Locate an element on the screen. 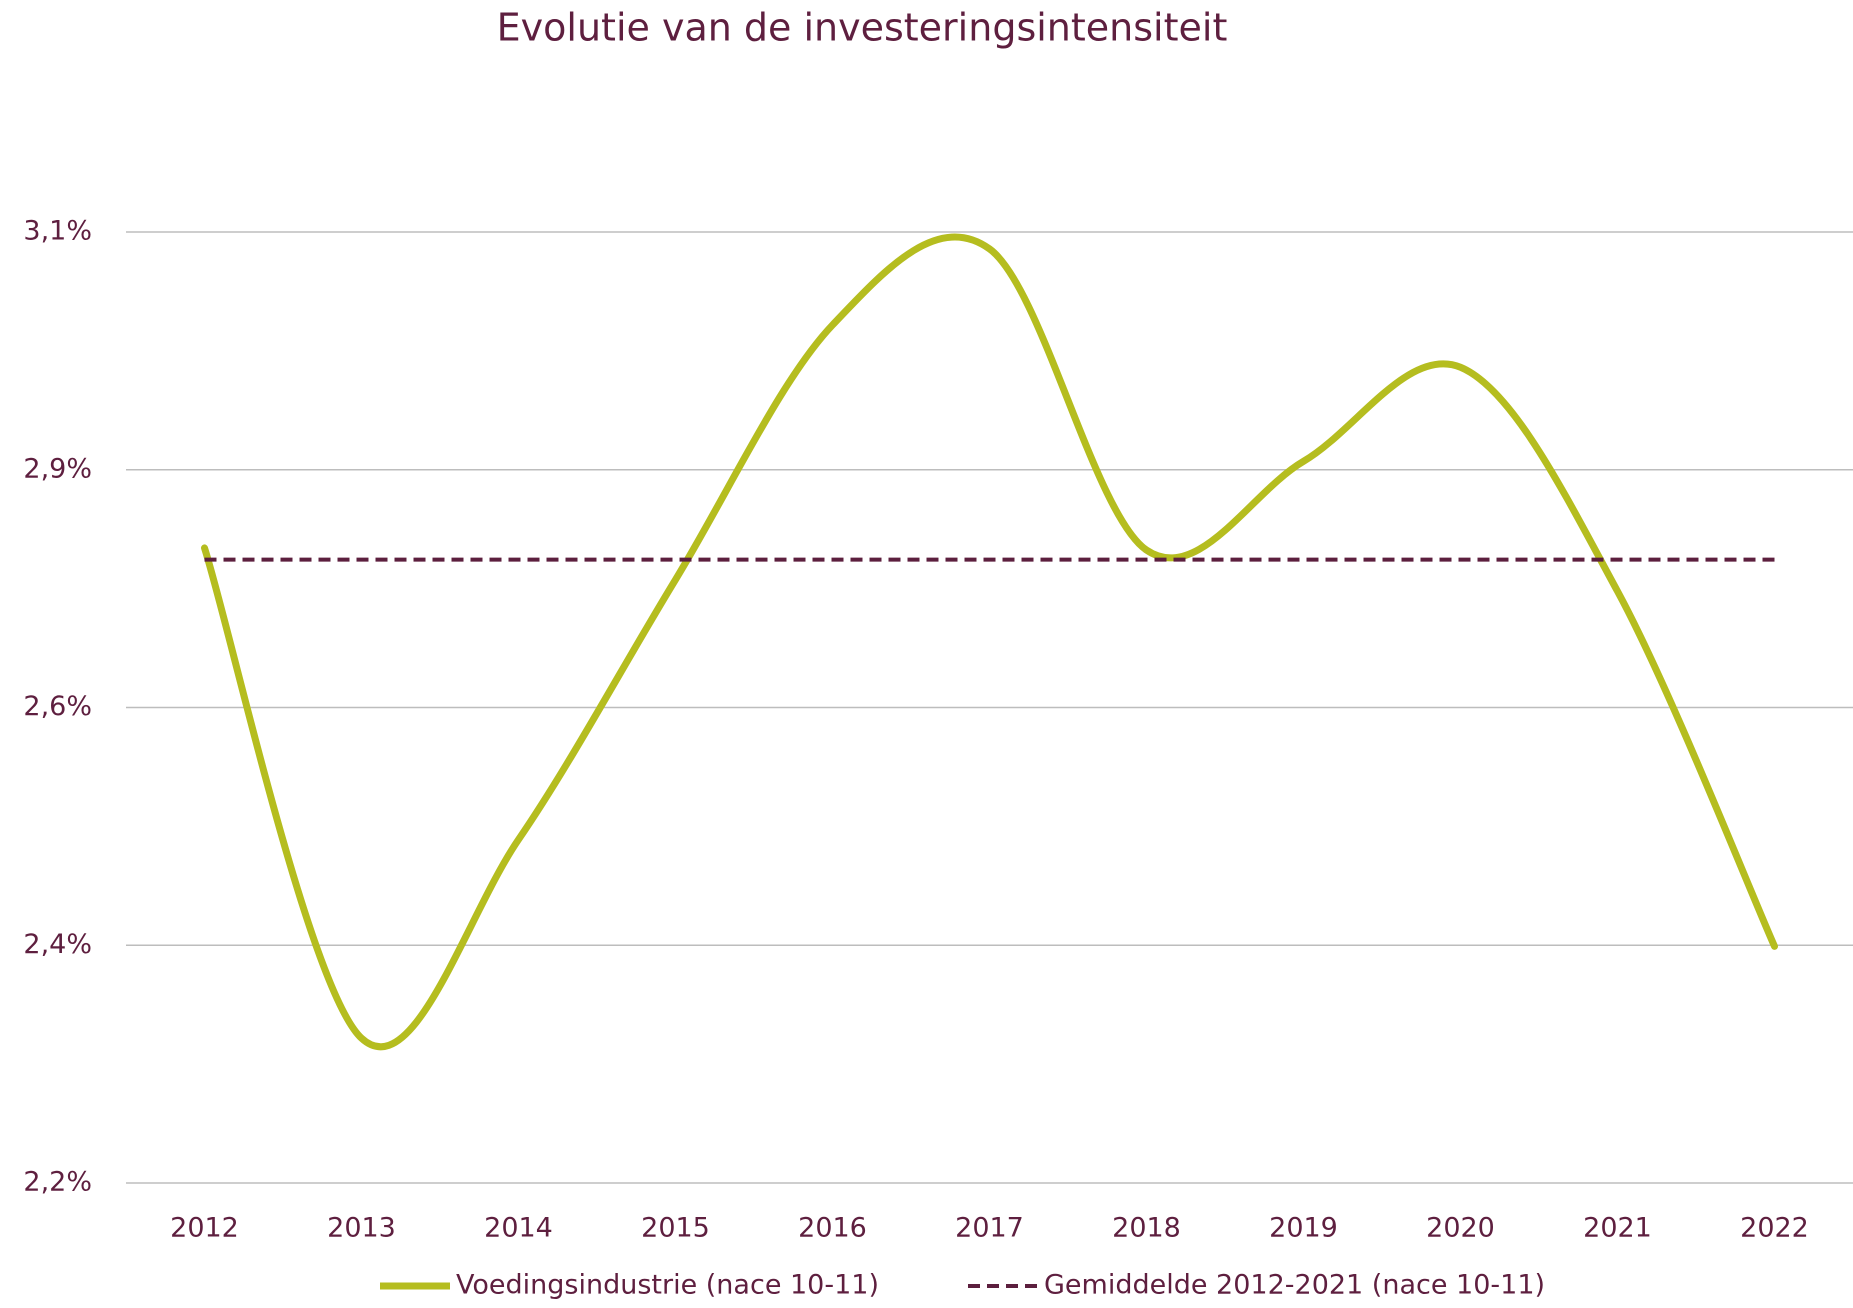 The width and height of the screenshot is (1853, 1308). x-tick-label: 2018 is located at coordinates (1146, 1228).